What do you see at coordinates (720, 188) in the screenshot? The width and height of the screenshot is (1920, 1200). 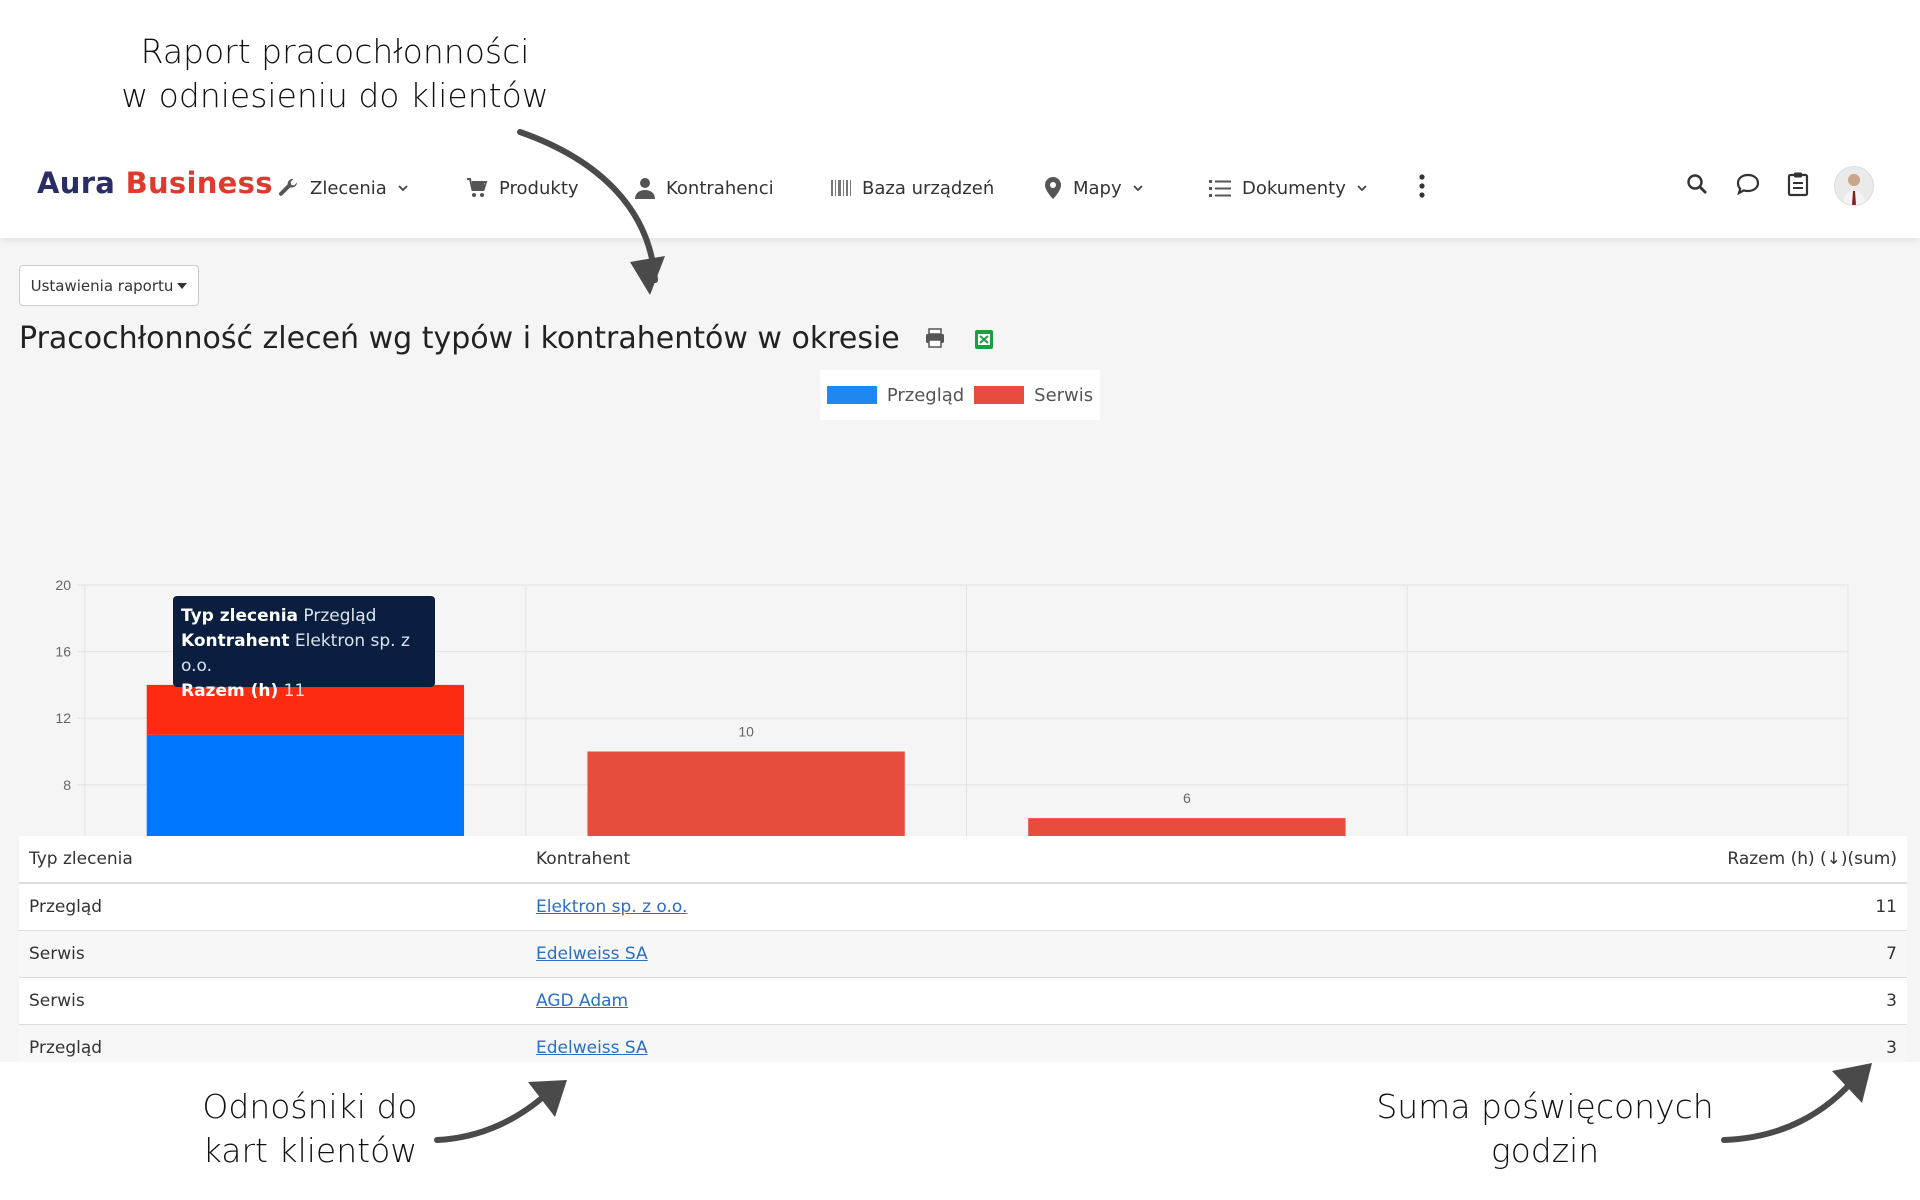 I see `nav-item-label: Kontrahenci` at bounding box center [720, 188].